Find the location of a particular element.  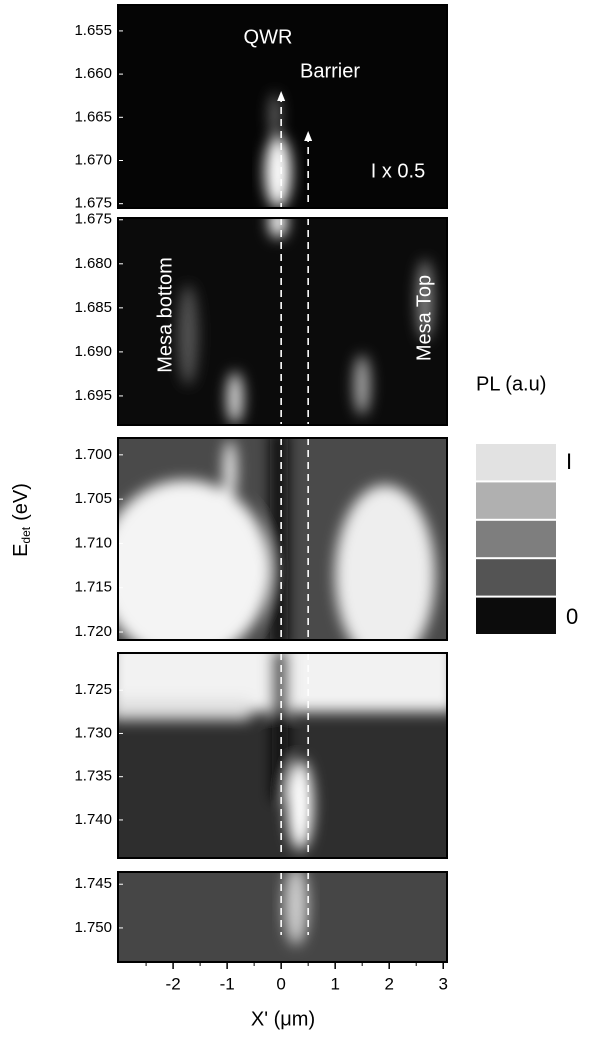

y-label-sub: det is located at coordinates (26, 534).